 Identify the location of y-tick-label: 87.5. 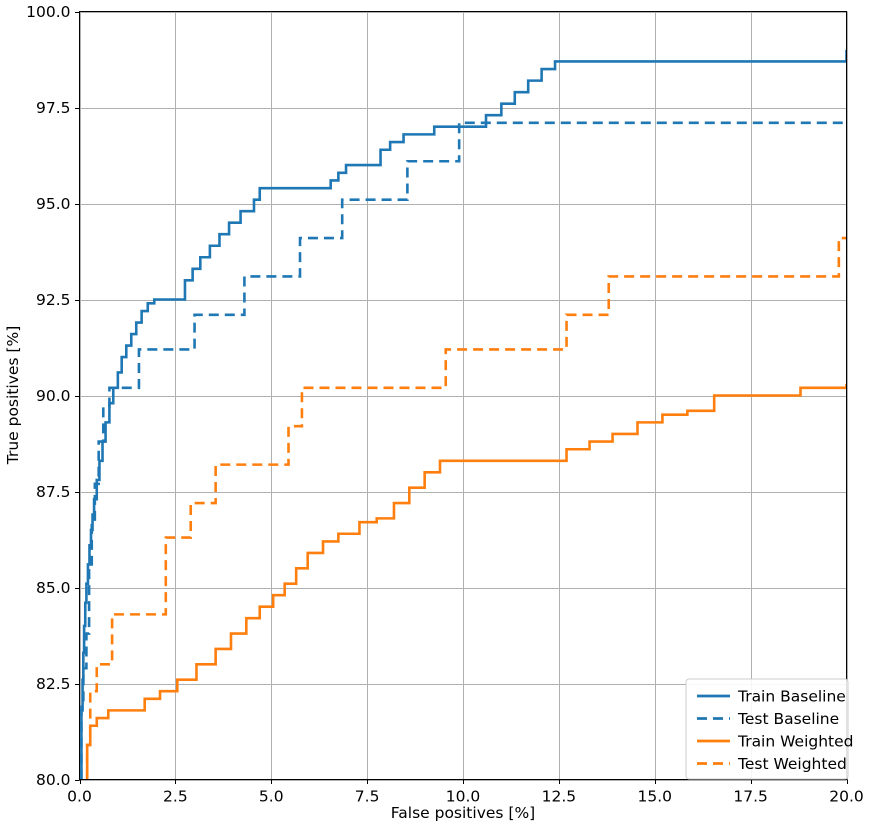
(53, 492).